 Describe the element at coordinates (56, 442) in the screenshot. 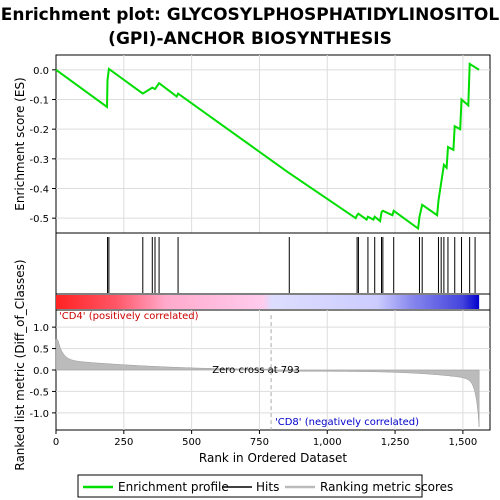

I see `x-tick-label: 0` at that location.